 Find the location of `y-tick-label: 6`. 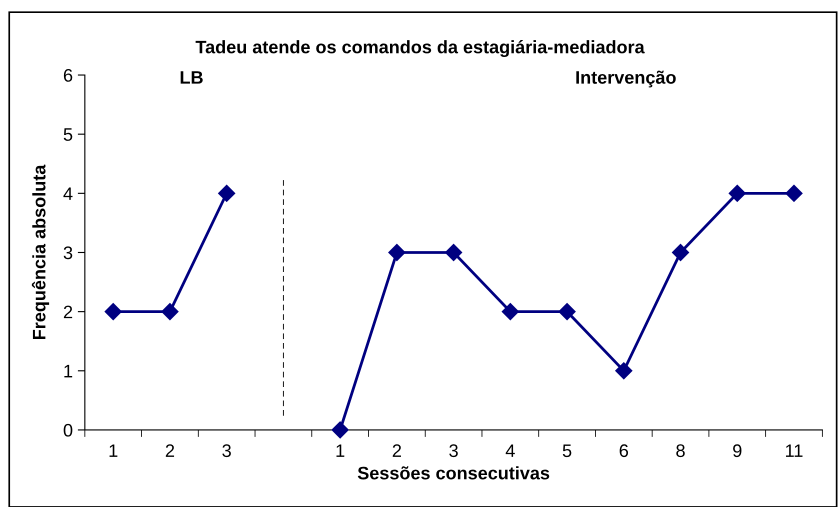

y-tick-label: 6 is located at coordinates (68, 75).